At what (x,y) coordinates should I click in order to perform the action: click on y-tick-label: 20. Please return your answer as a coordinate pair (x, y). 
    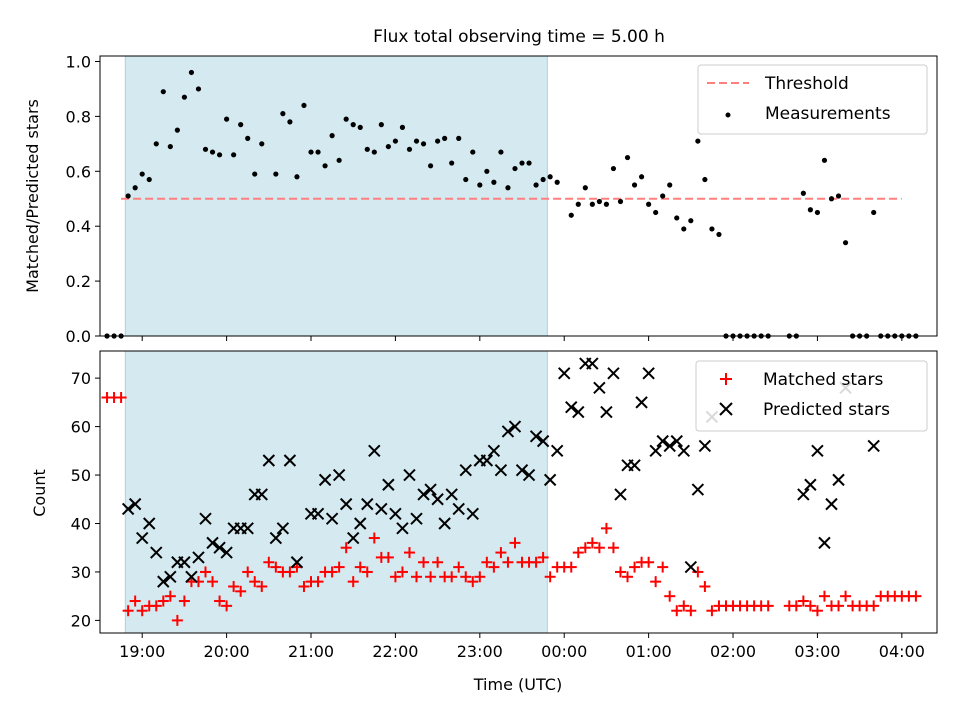
    Looking at the image, I should click on (81, 620).